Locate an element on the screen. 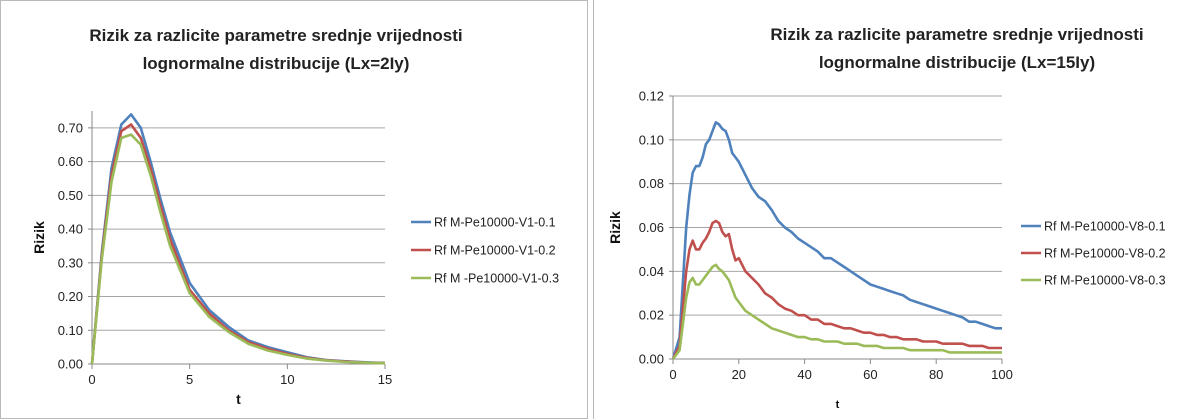 This screenshot has height=420, width=1186. y-tick-label: 0.20 is located at coordinates (70, 296).